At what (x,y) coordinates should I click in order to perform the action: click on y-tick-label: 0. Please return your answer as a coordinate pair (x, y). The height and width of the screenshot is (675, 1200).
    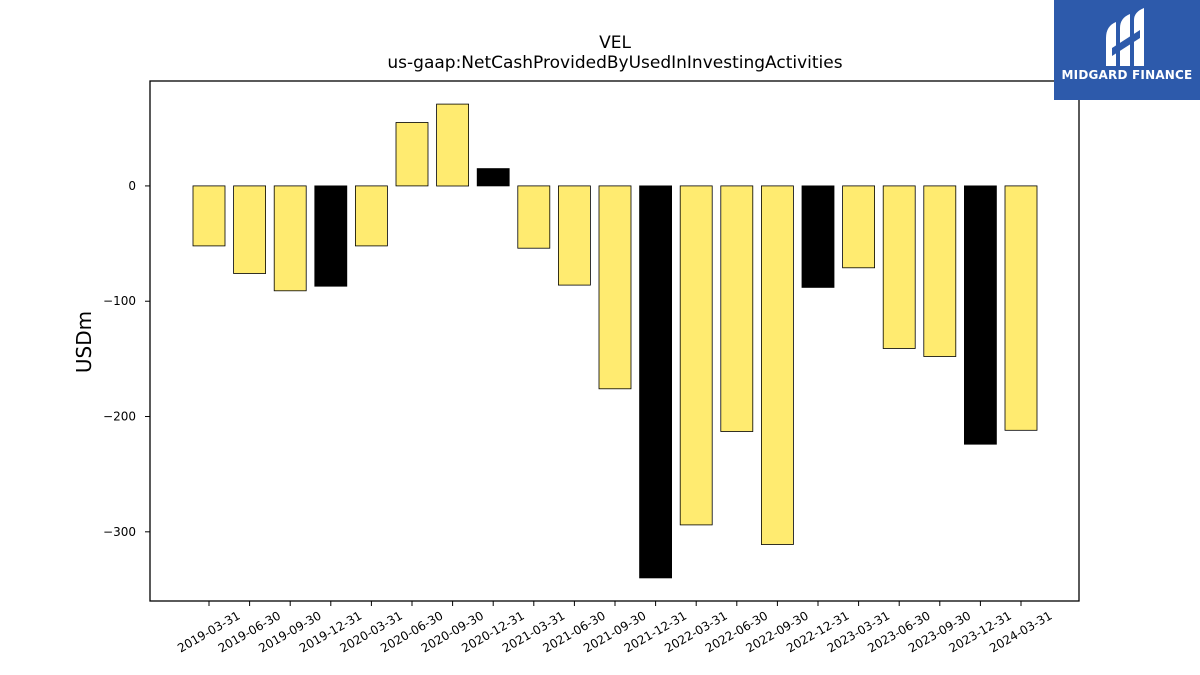
    Looking at the image, I should click on (132, 186).